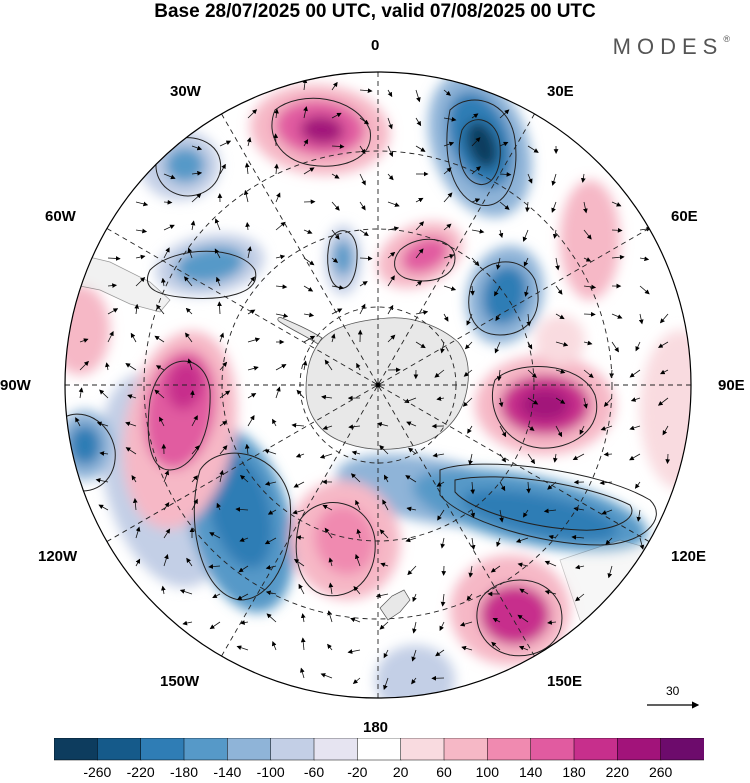  What do you see at coordinates (660, 772) in the screenshot?
I see `colorbar-tick-label: 260` at bounding box center [660, 772].